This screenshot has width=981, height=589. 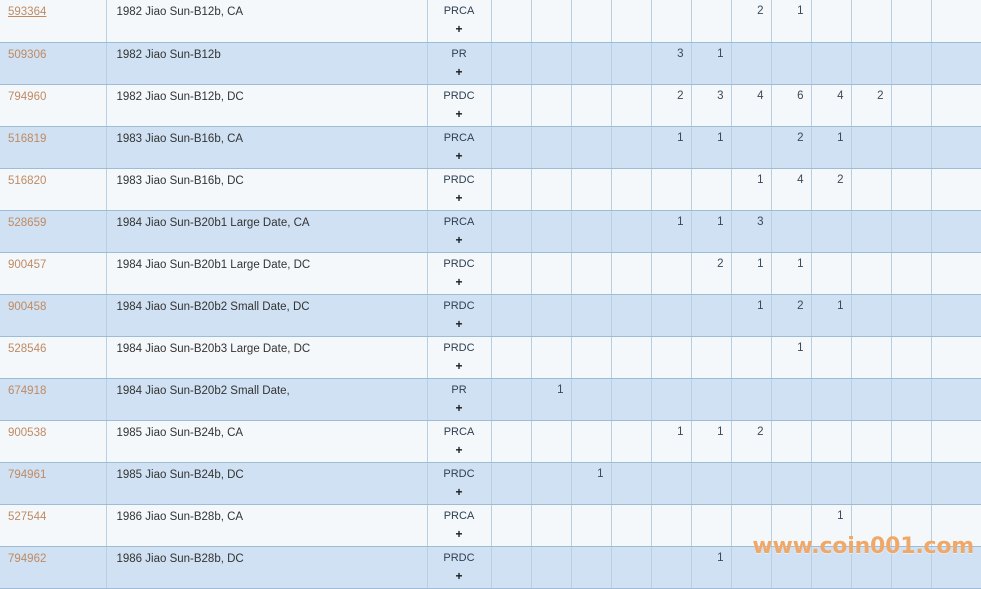 What do you see at coordinates (27, 432) in the screenshot?
I see `coin-id-link: 900538` at bounding box center [27, 432].